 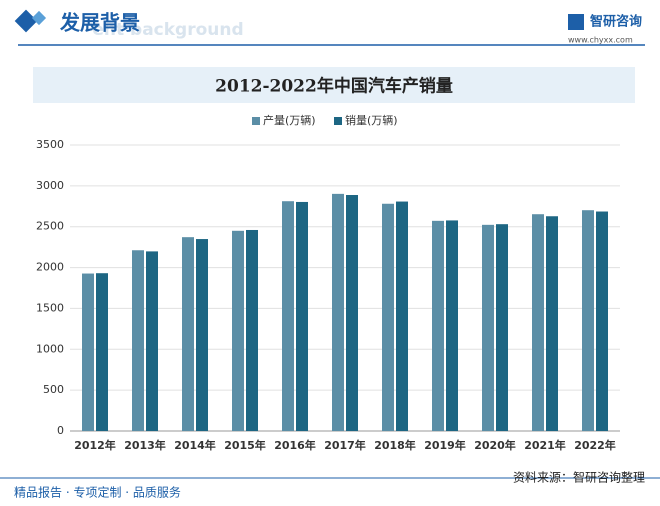 I want to click on x-tick-label: 2015年, so click(x=245, y=445).